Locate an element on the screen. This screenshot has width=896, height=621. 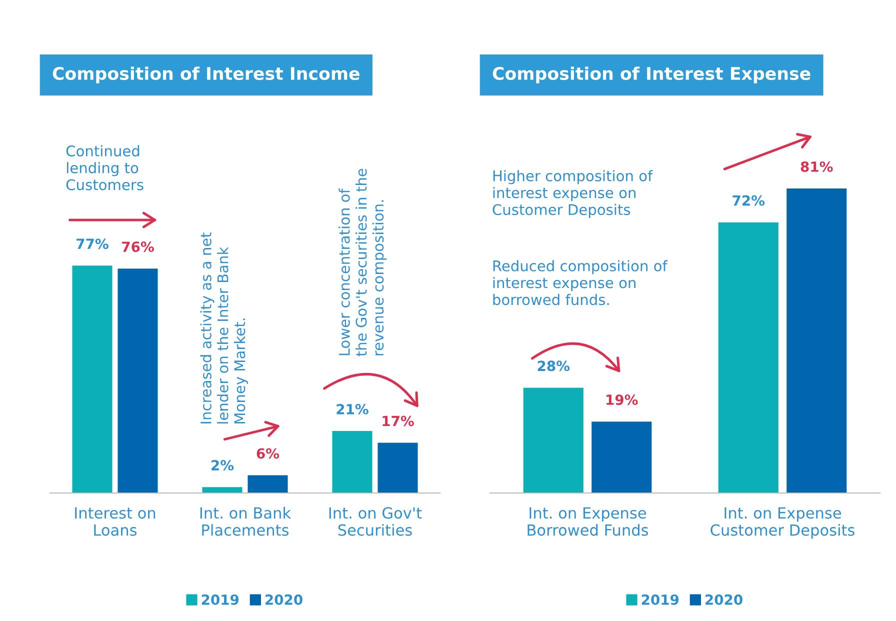
data-label: 77% is located at coordinates (92, 244).